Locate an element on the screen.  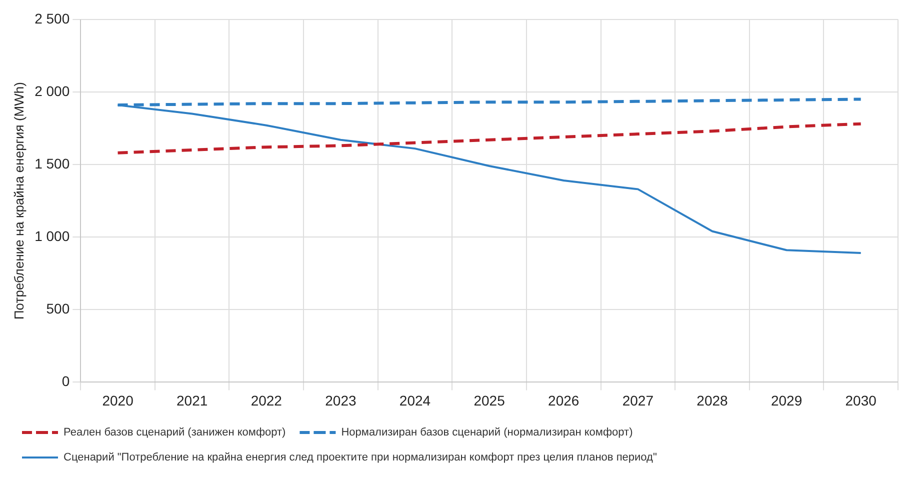
x-tick-label: 2029 is located at coordinates (786, 400).